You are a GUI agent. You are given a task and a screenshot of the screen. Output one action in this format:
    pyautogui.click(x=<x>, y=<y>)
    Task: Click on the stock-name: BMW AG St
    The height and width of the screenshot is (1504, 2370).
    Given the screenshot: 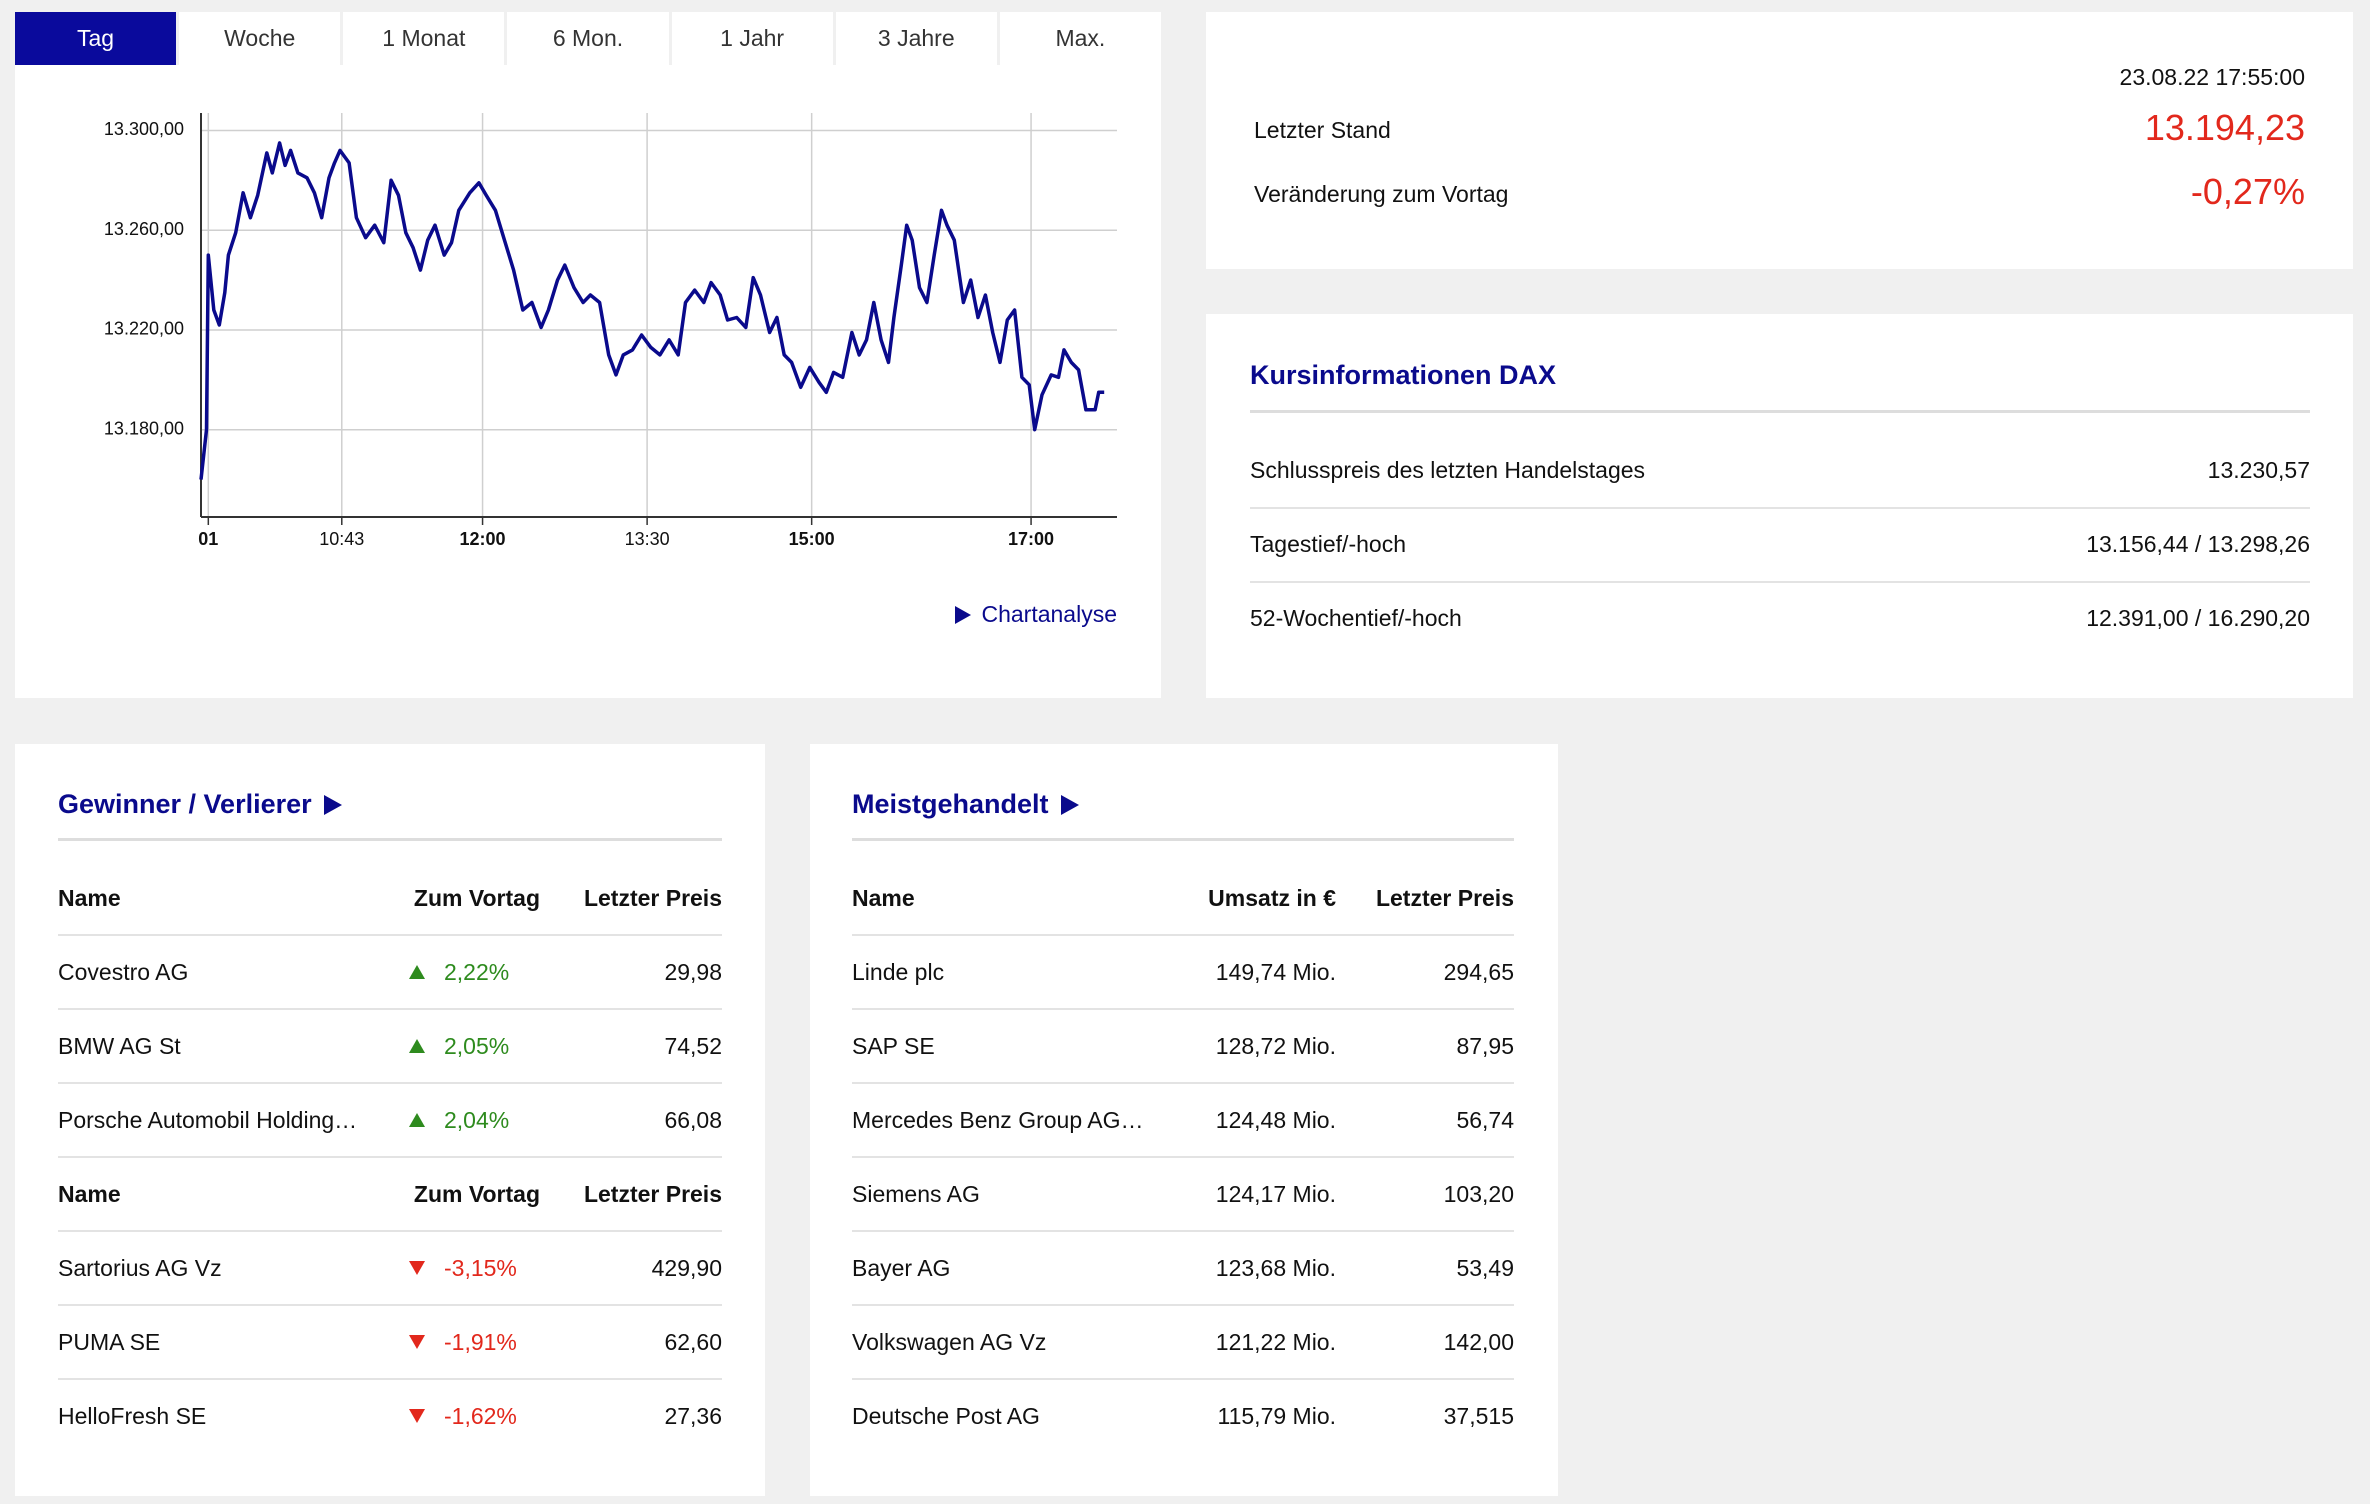 What is the action you would take?
    pyautogui.click(x=119, y=1046)
    